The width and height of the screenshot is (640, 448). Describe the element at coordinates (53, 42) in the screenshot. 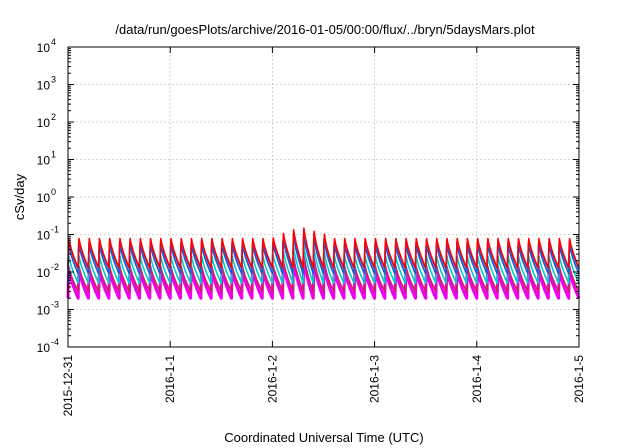

I see `y-tick-label-exponent: 4` at that location.